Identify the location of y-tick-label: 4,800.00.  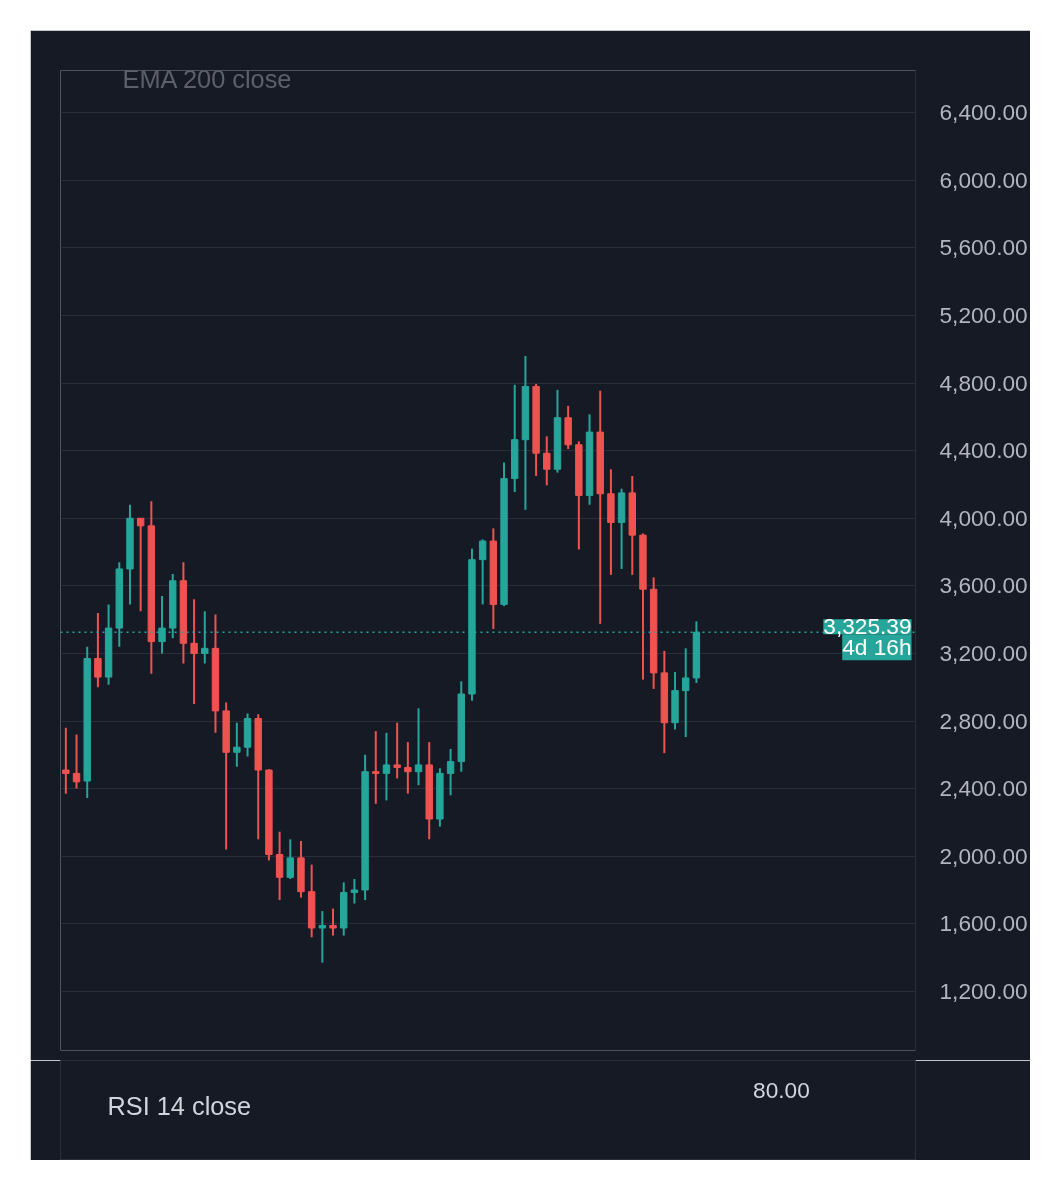
(983, 382).